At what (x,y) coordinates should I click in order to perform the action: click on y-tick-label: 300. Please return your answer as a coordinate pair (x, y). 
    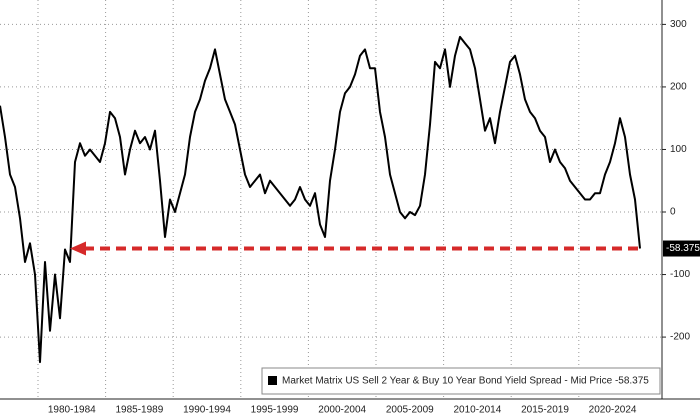
    Looking at the image, I should click on (678, 24).